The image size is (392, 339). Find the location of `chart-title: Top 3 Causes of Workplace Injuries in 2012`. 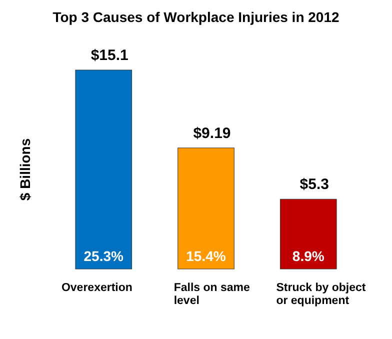

chart-title: Top 3 Causes of Workplace Injuries in 2012 is located at coordinates (196, 17).